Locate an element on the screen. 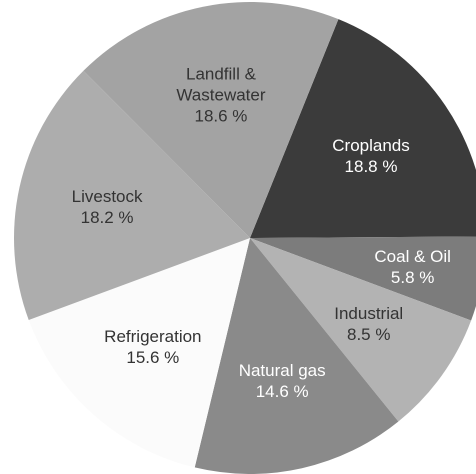 This screenshot has height=474, width=476. slice-label: Industrial 8.5 % is located at coordinates (369, 324).